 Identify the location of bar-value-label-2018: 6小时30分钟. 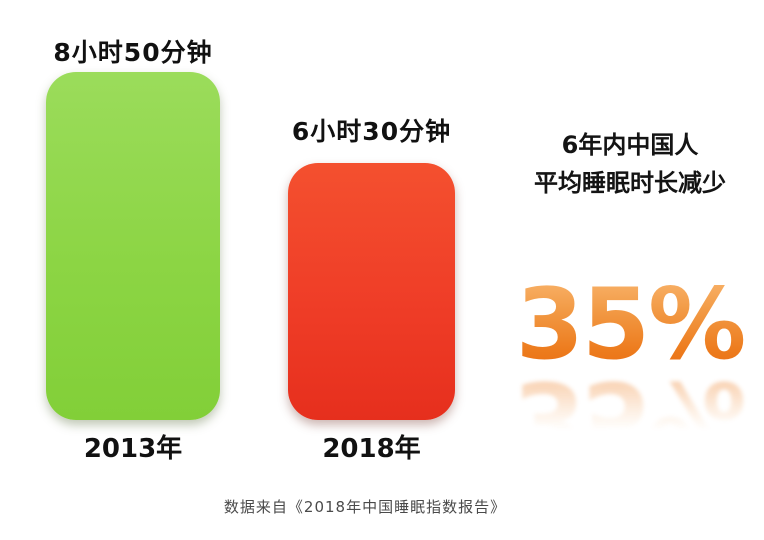
(371, 131).